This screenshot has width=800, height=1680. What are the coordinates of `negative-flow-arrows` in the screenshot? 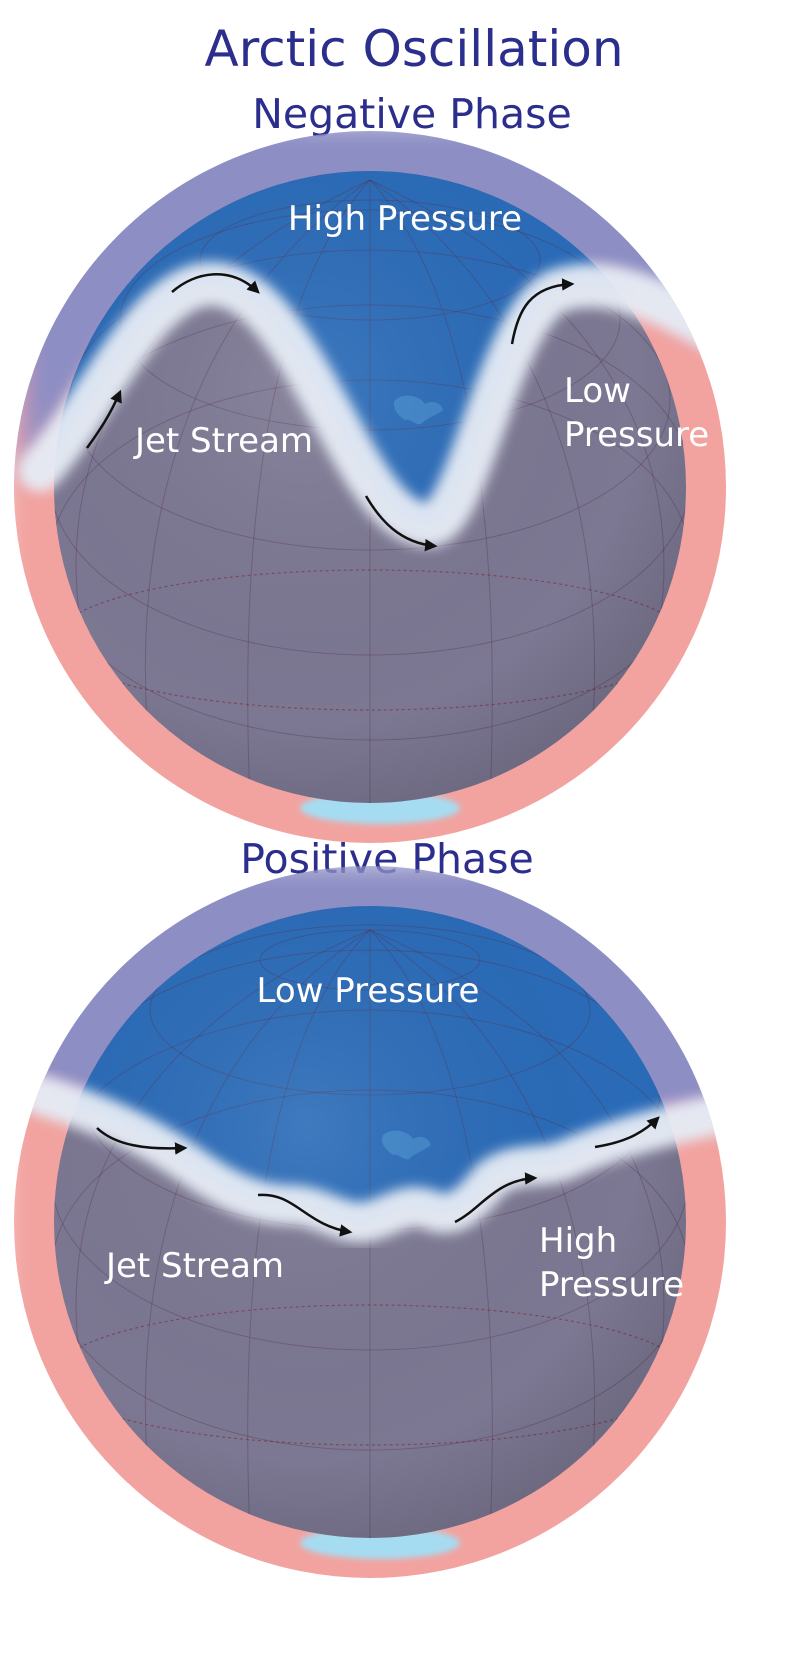 It's located at (330, 412).